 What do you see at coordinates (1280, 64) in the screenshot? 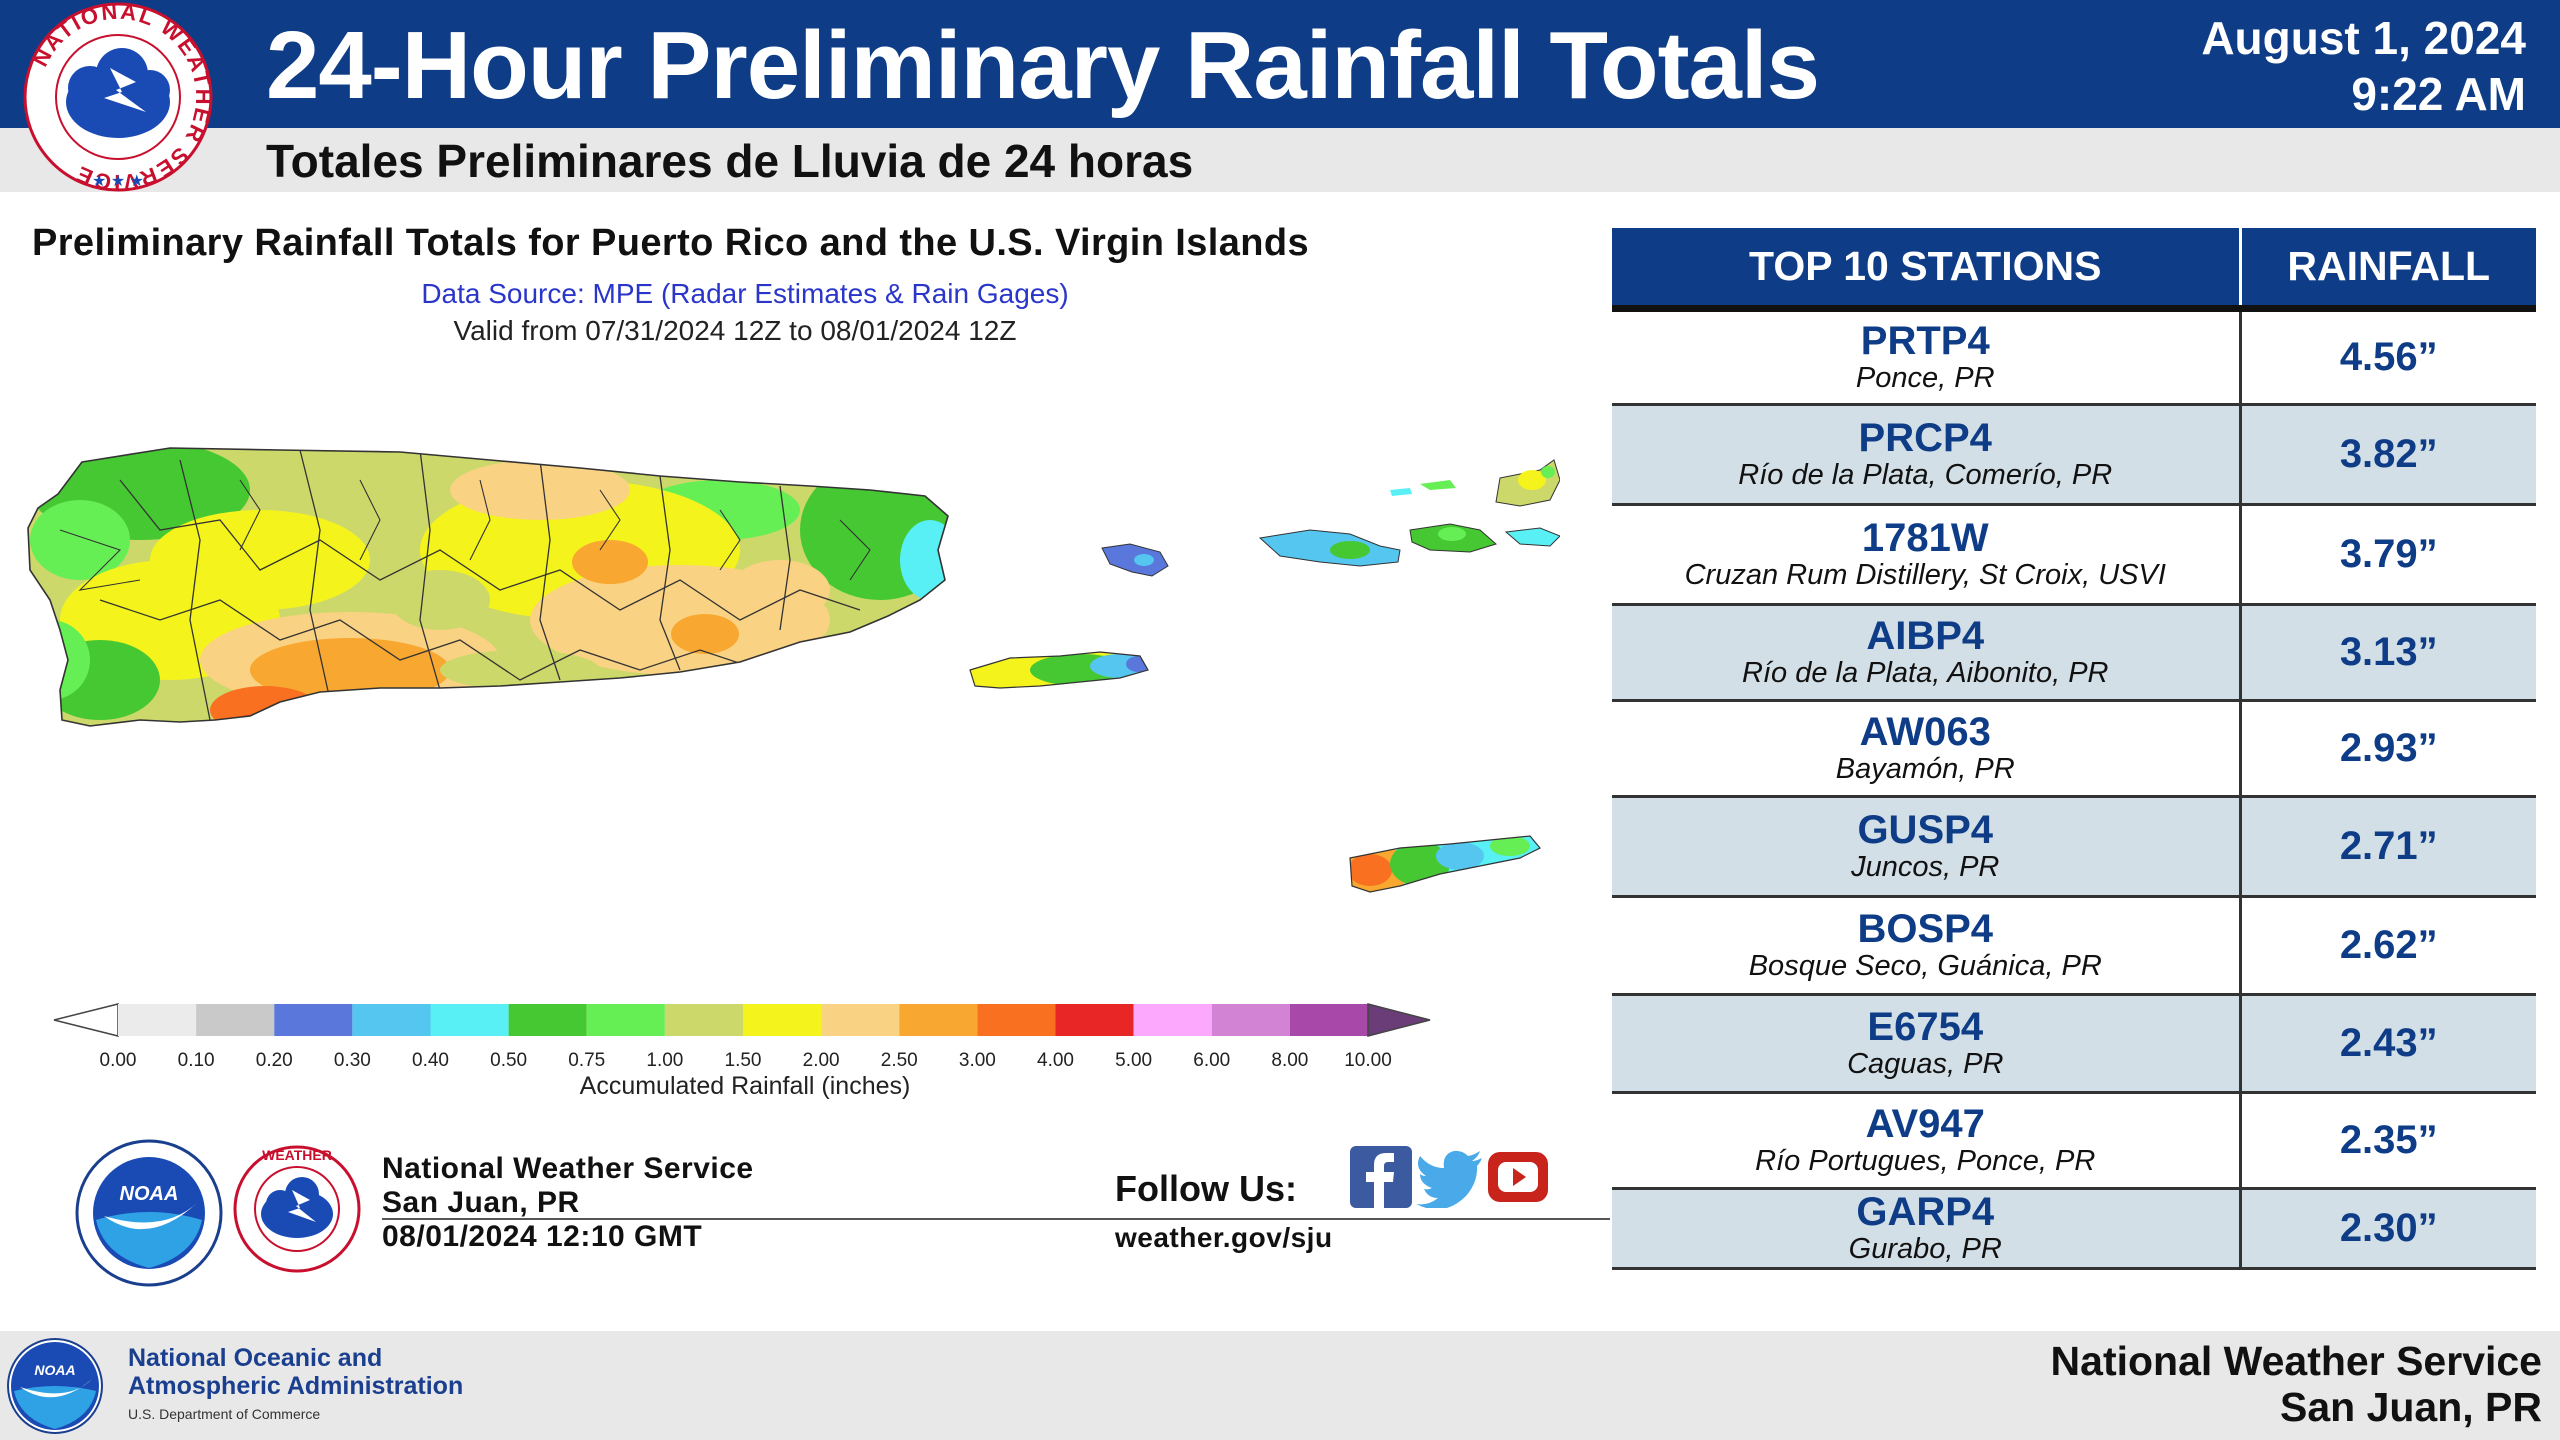
I see `header-band` at bounding box center [1280, 64].